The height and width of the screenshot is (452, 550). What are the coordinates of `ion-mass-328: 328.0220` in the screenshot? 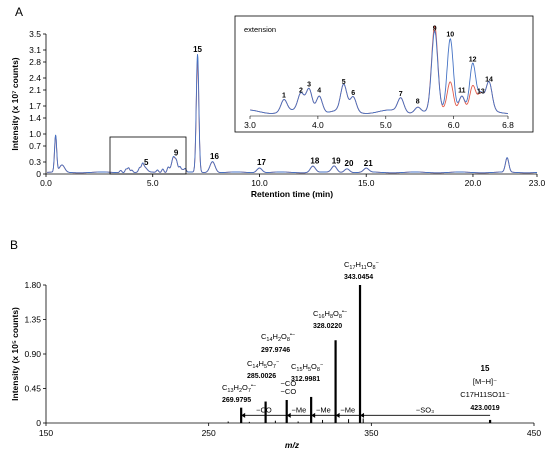 It's located at (327, 326).